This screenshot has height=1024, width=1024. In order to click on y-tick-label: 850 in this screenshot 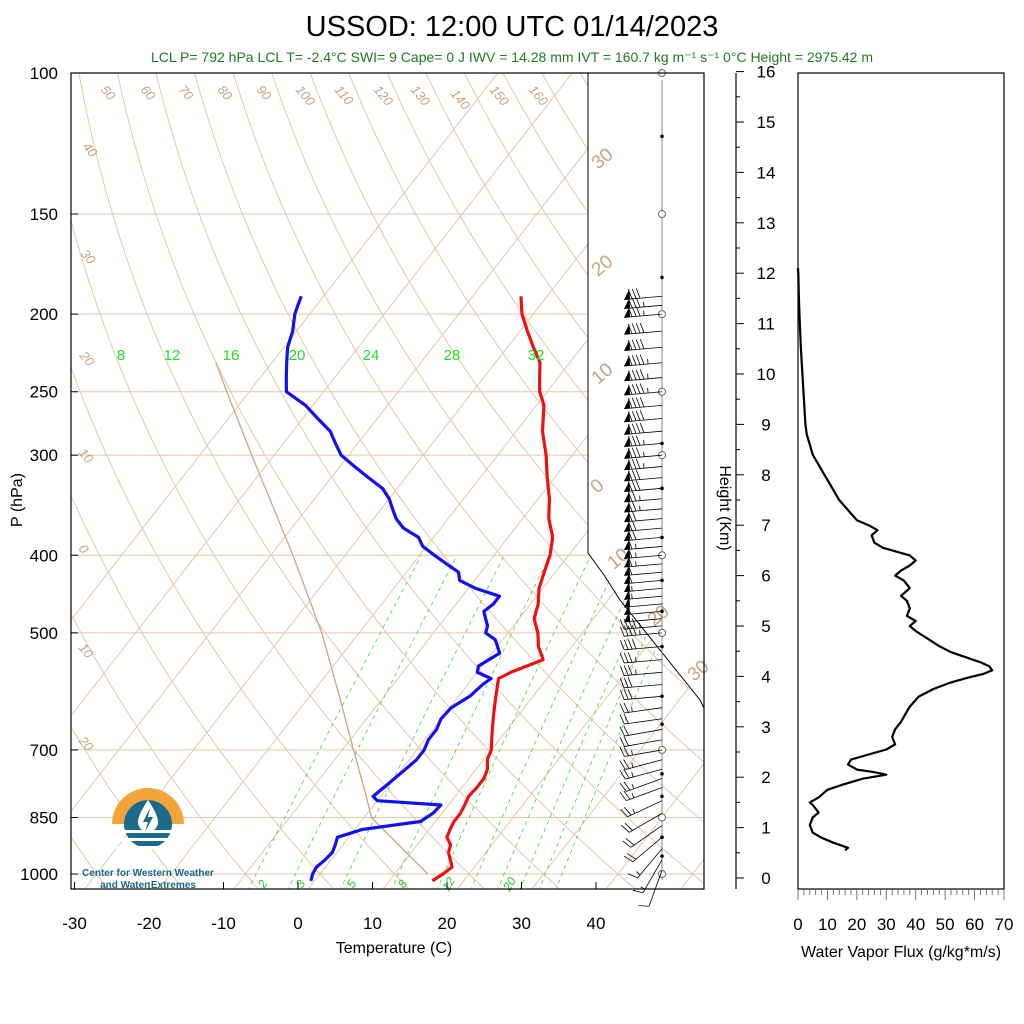, I will do `click(44, 817)`.